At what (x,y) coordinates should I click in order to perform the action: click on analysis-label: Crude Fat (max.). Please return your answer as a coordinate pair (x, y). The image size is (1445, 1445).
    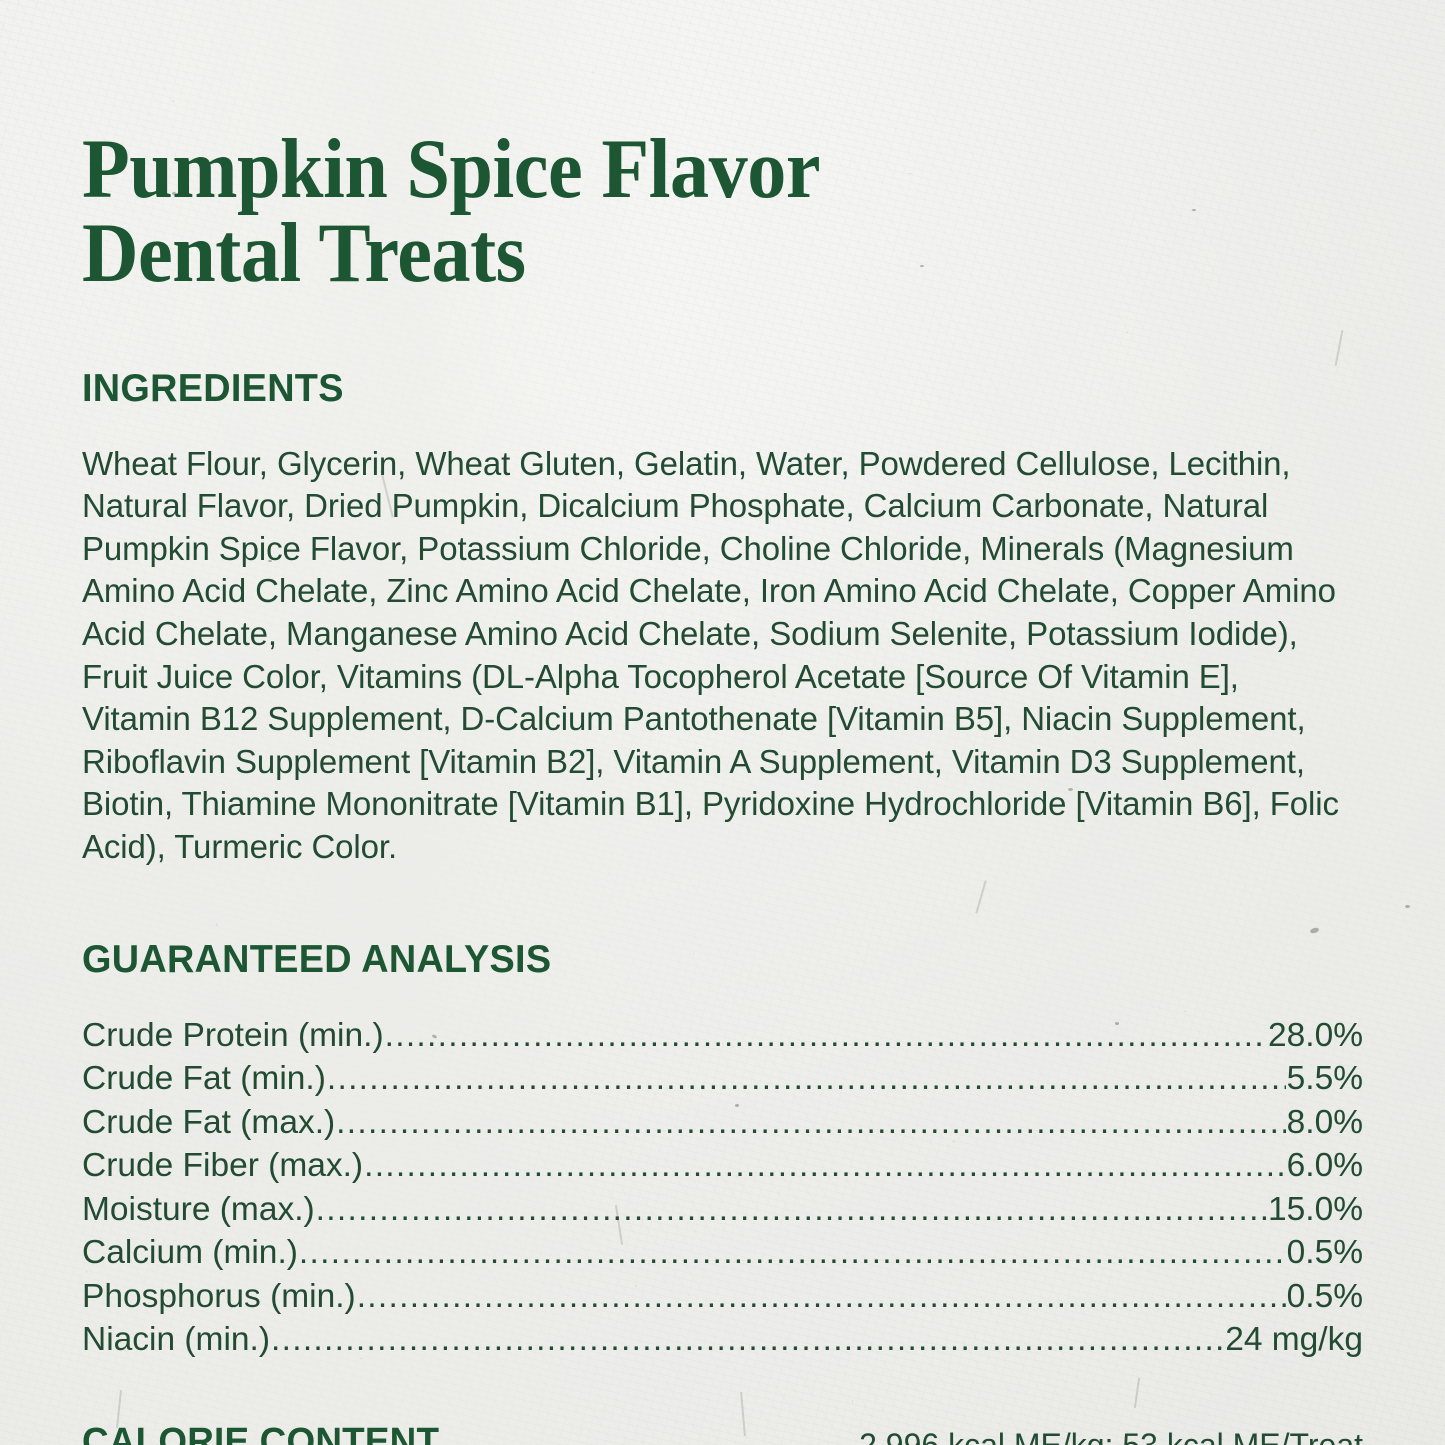
    Looking at the image, I should click on (209, 1122).